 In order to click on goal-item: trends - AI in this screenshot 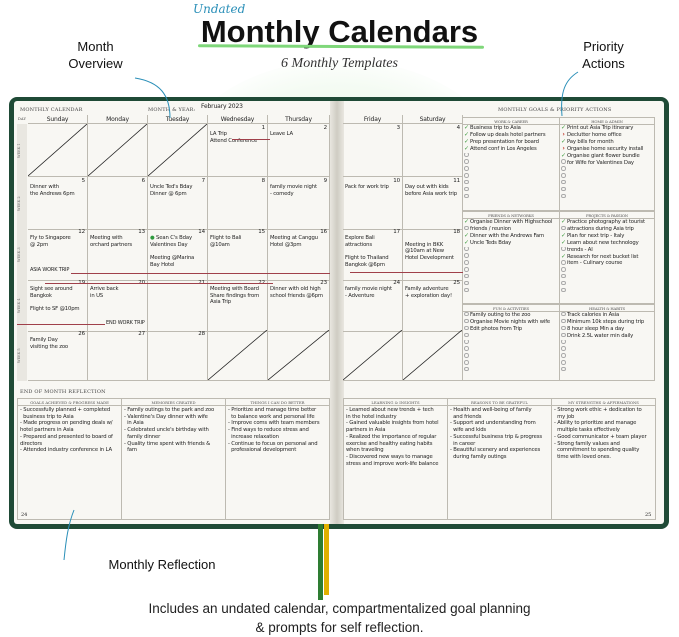, I will do `click(607, 250)`.